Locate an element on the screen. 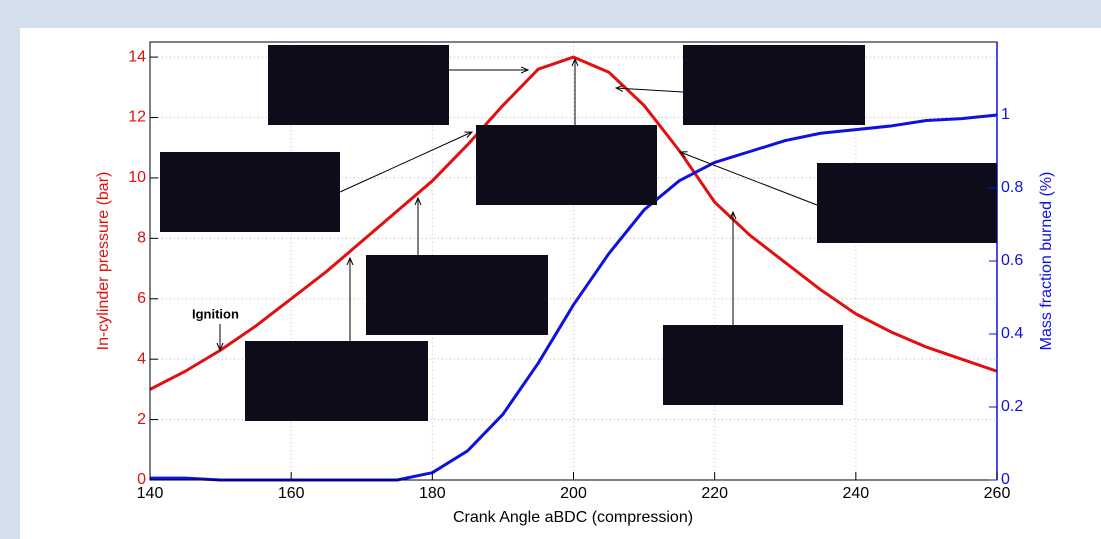 The image size is (1101, 539). x-tick-label: 240 is located at coordinates (855, 493).